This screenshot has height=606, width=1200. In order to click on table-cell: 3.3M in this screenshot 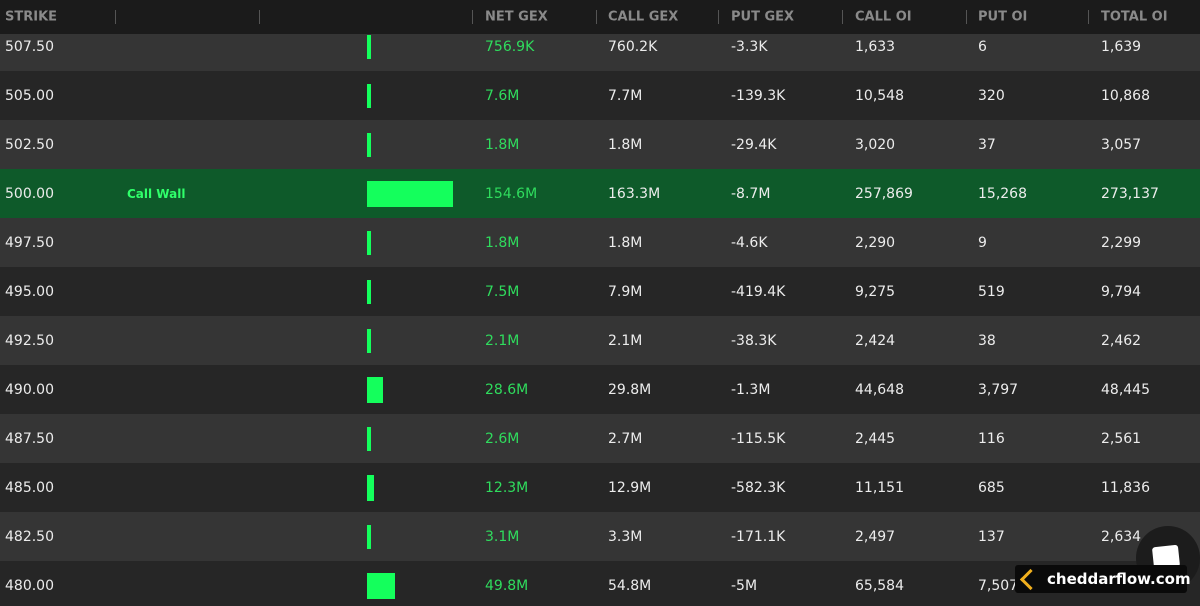, I will do `click(625, 537)`.